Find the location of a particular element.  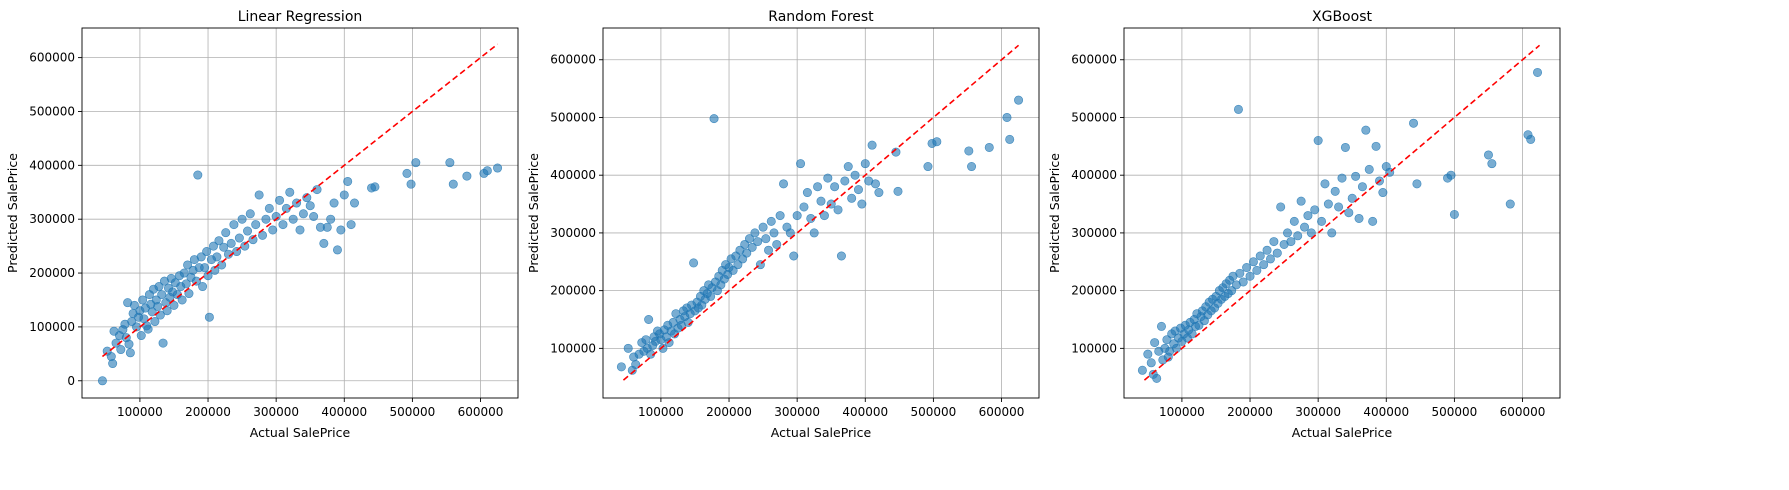

y-tick-label: 300000 is located at coordinates (1094, 233).